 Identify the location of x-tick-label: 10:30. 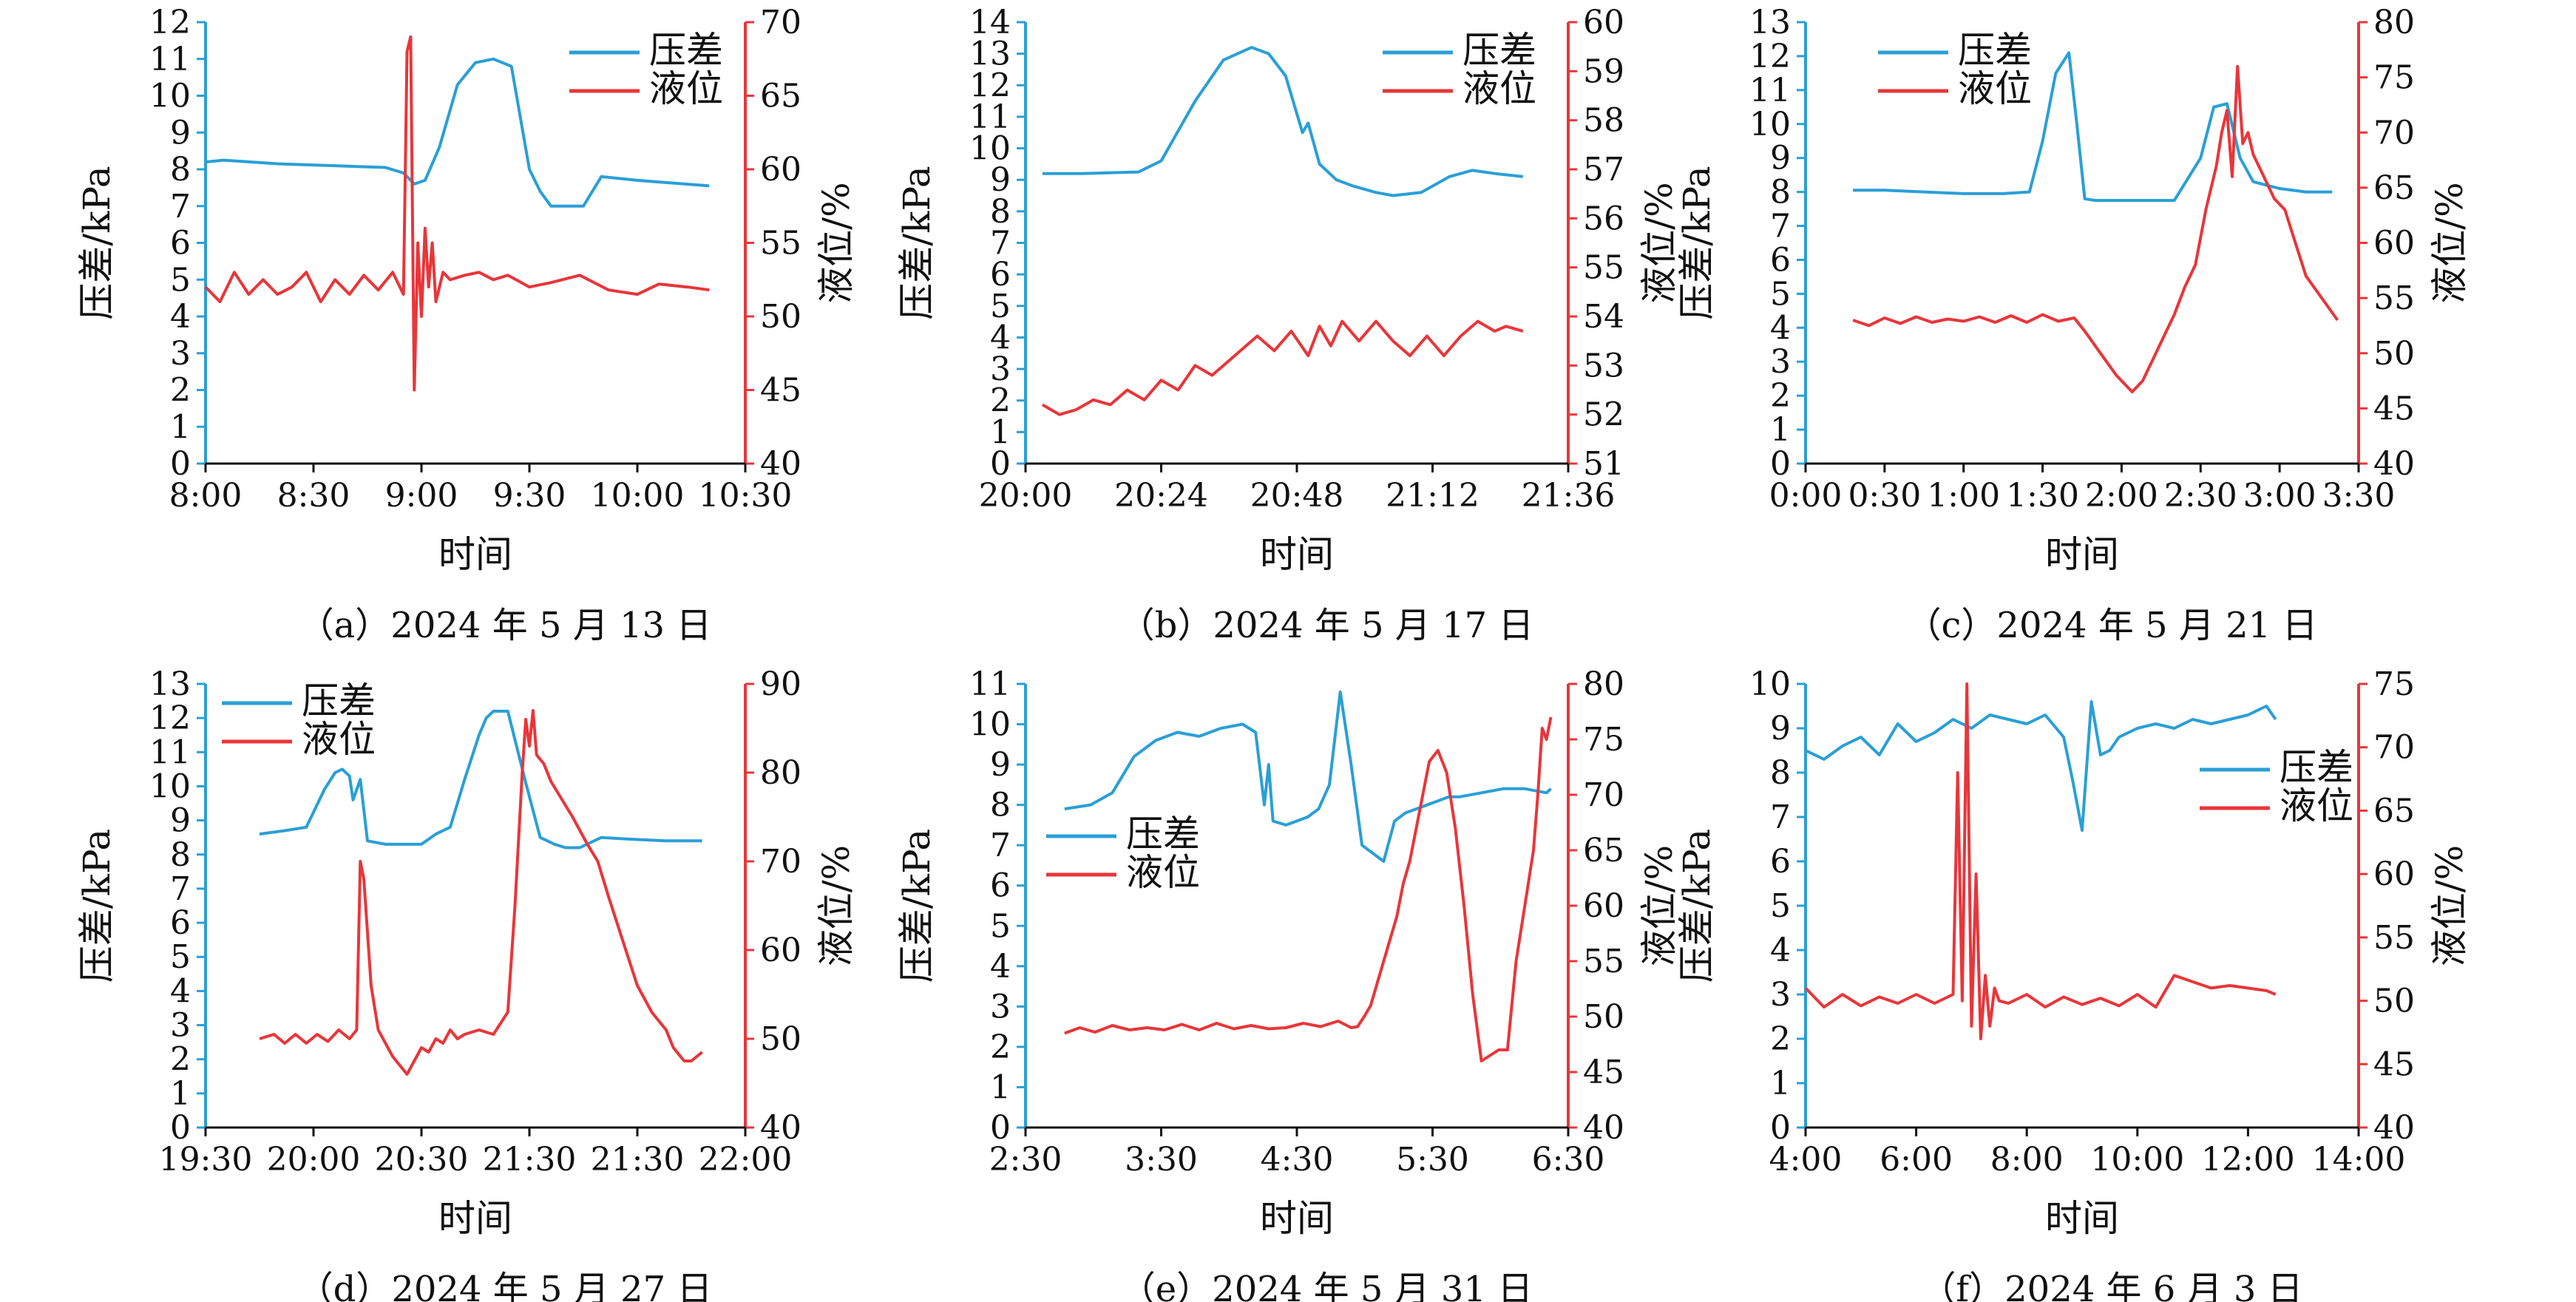
(746, 496).